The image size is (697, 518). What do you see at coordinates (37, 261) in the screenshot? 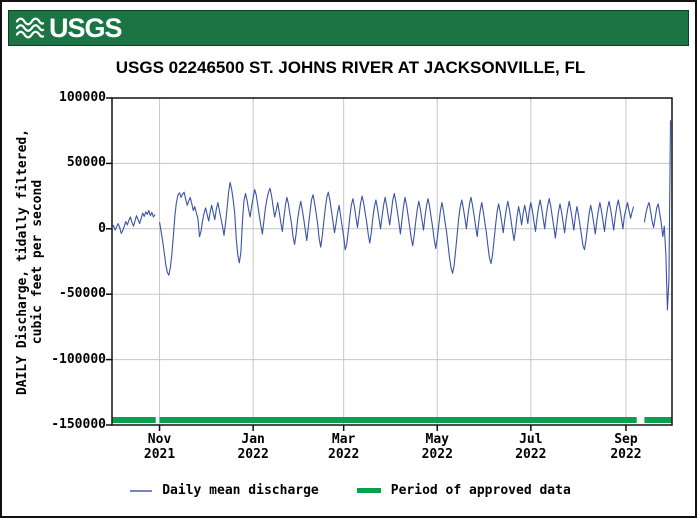
I see `y-axis-title-line2: cubic feet per second` at bounding box center [37, 261].